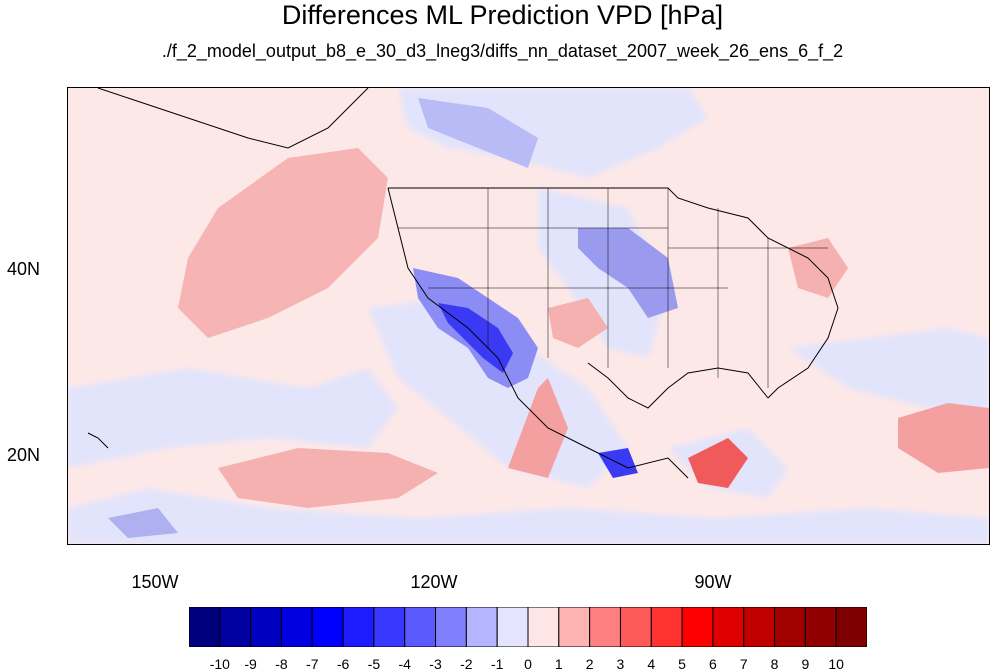 This screenshot has height=672, width=1005. What do you see at coordinates (589, 664) in the screenshot?
I see `colorbar-tick-label: 2` at bounding box center [589, 664].